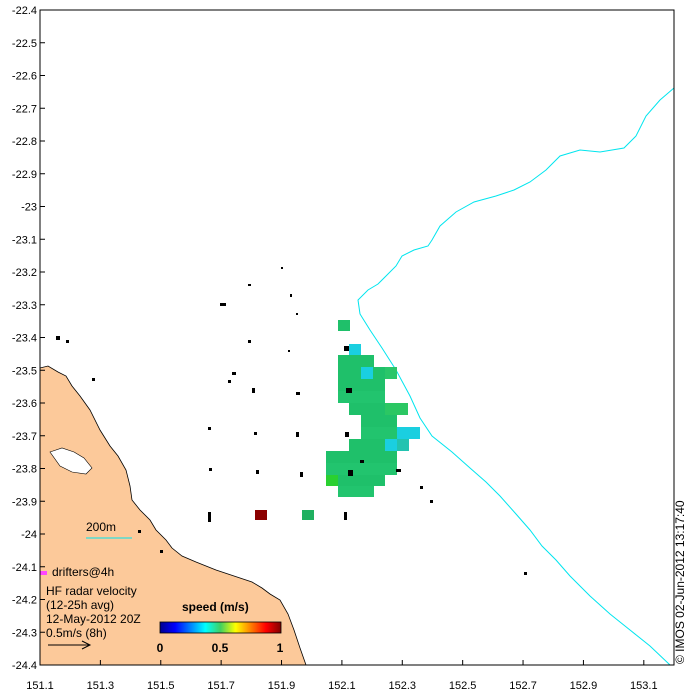  Describe the element at coordinates (220, 648) in the screenshot. I see `colorbar-tick-0-5: 0.5` at that location.